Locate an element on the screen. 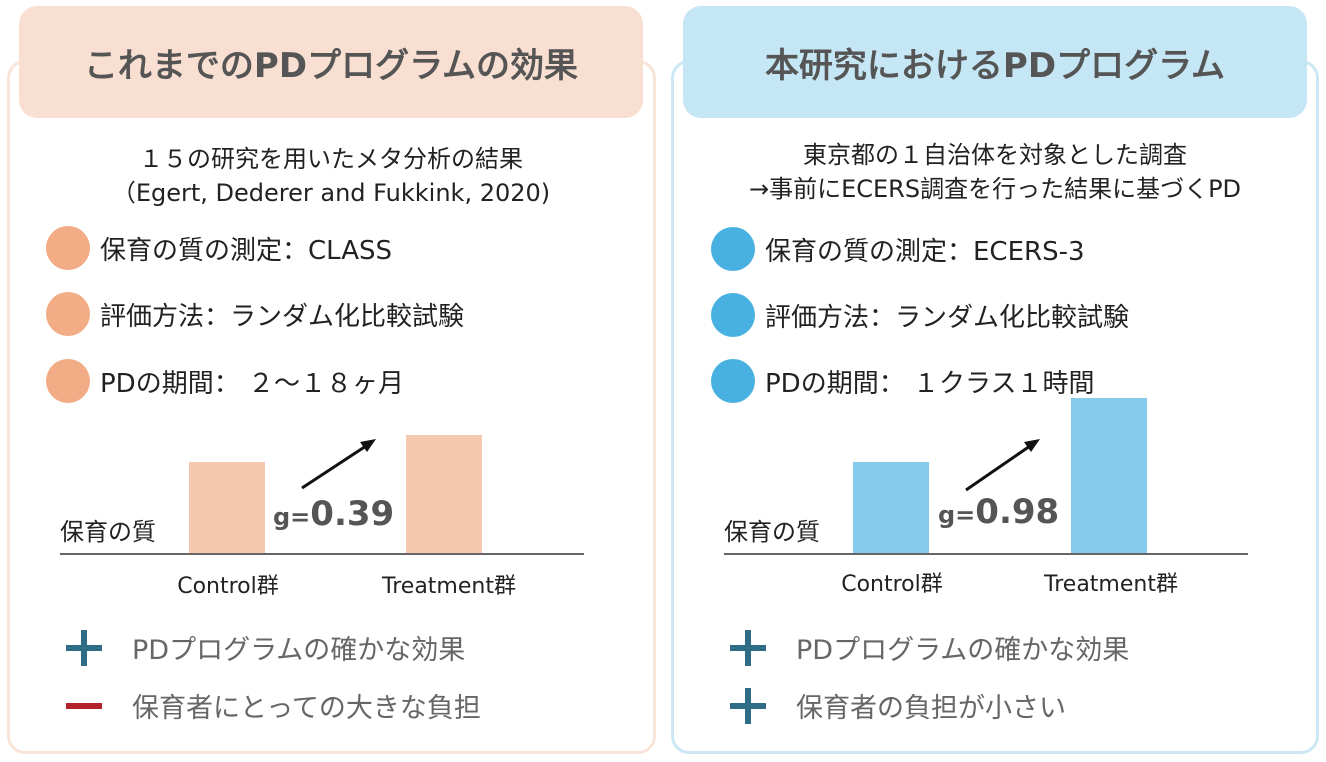 Image resolution: width=1326 pixels, height=762 pixels. right-bar-control is located at coordinates (891, 507).